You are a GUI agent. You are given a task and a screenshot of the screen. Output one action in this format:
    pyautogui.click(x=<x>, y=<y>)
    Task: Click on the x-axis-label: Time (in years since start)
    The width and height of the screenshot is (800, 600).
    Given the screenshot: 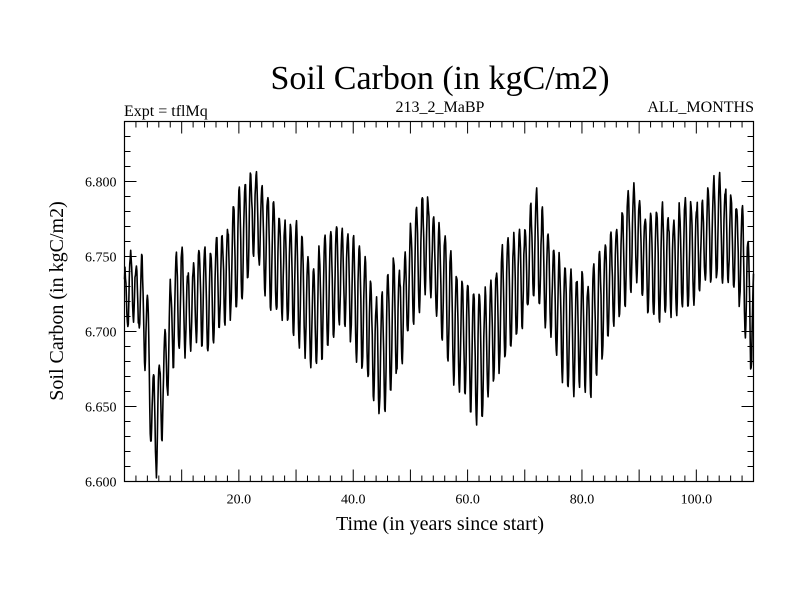 What is the action you would take?
    pyautogui.click(x=440, y=524)
    